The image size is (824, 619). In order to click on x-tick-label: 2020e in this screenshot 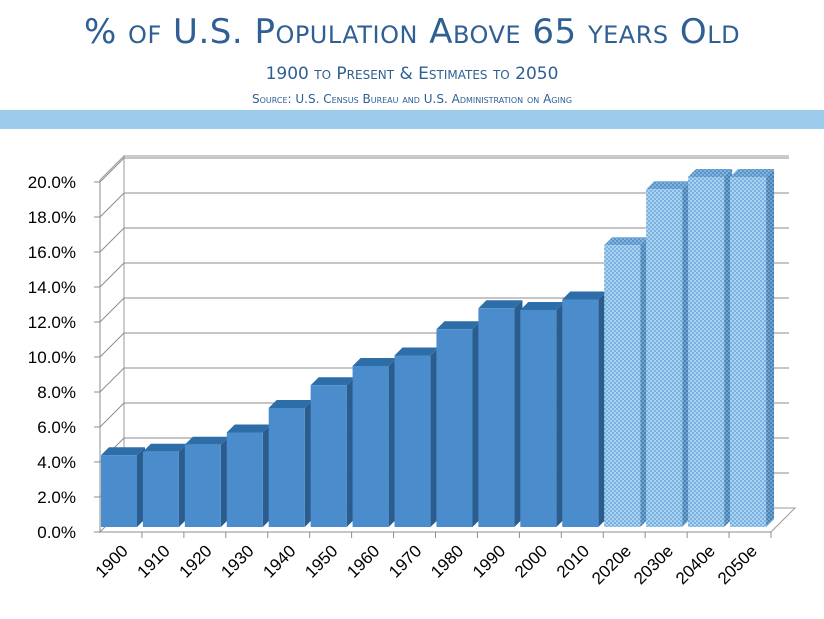, I will do `click(611, 564)`.